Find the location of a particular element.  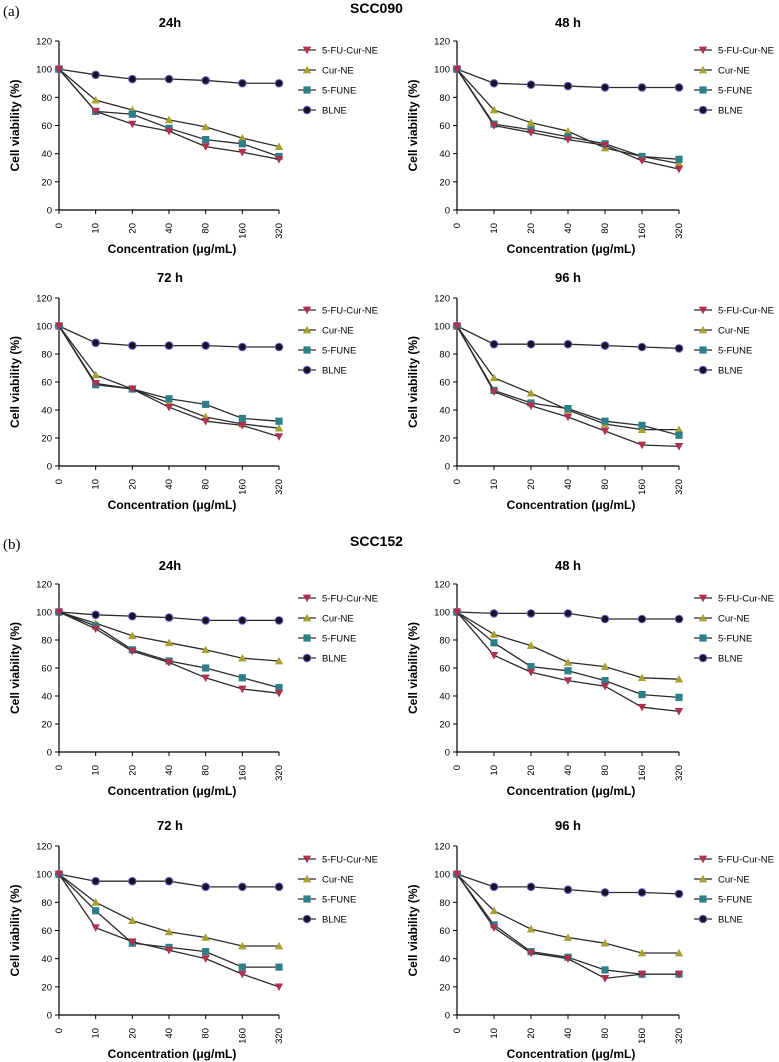

chart-title: 24h is located at coordinates (170, 22).